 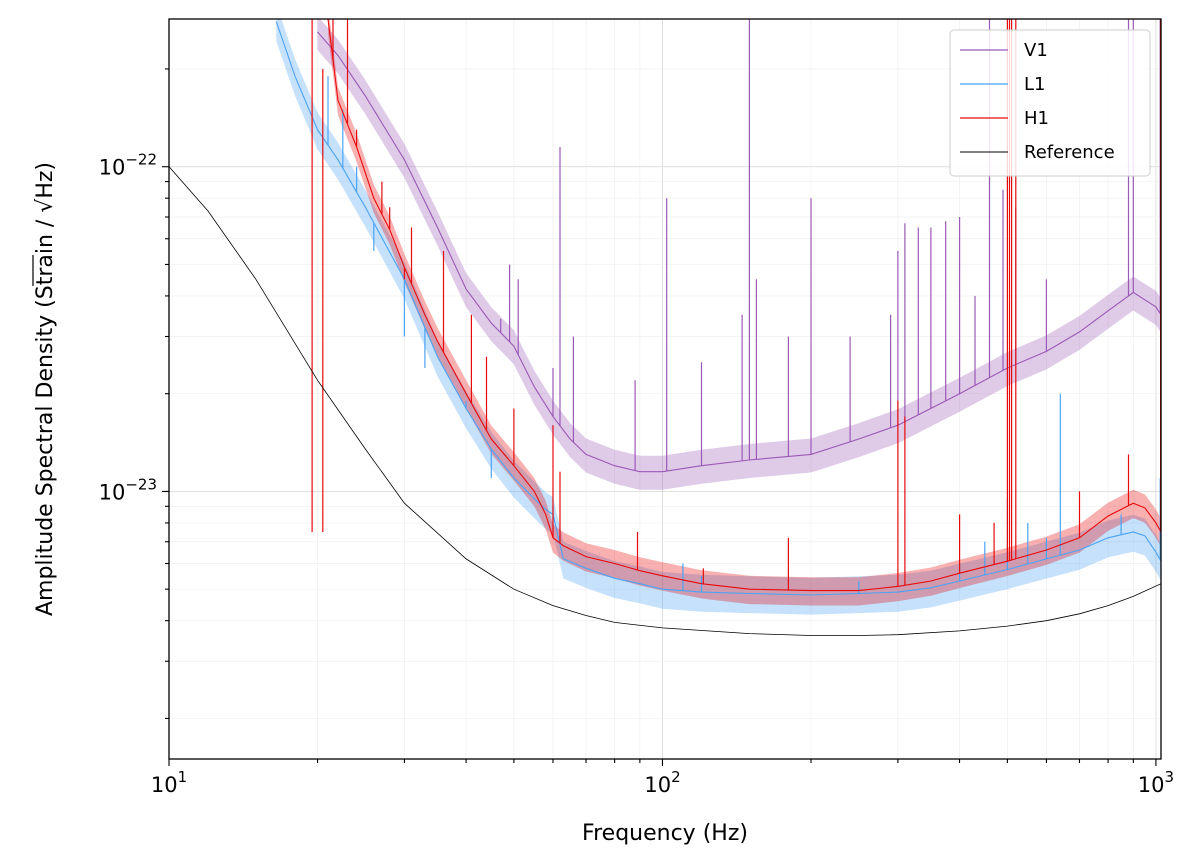 What do you see at coordinates (45, 414) in the screenshot?
I see `y-axis-label-prefix: Amplitude Spectral Density (Strain /` at bounding box center [45, 414].